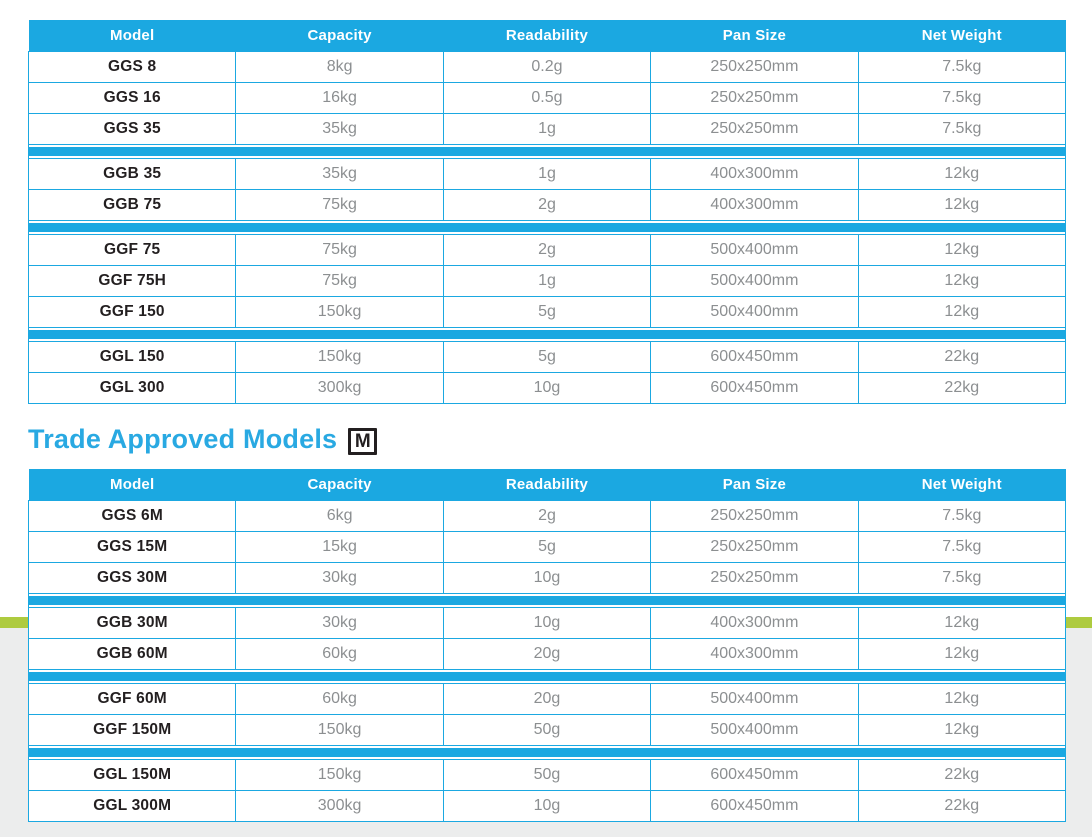  I want to click on table-row: GGS 6M 6kg 2g 250x250mm 7.5kg, so click(547, 516).